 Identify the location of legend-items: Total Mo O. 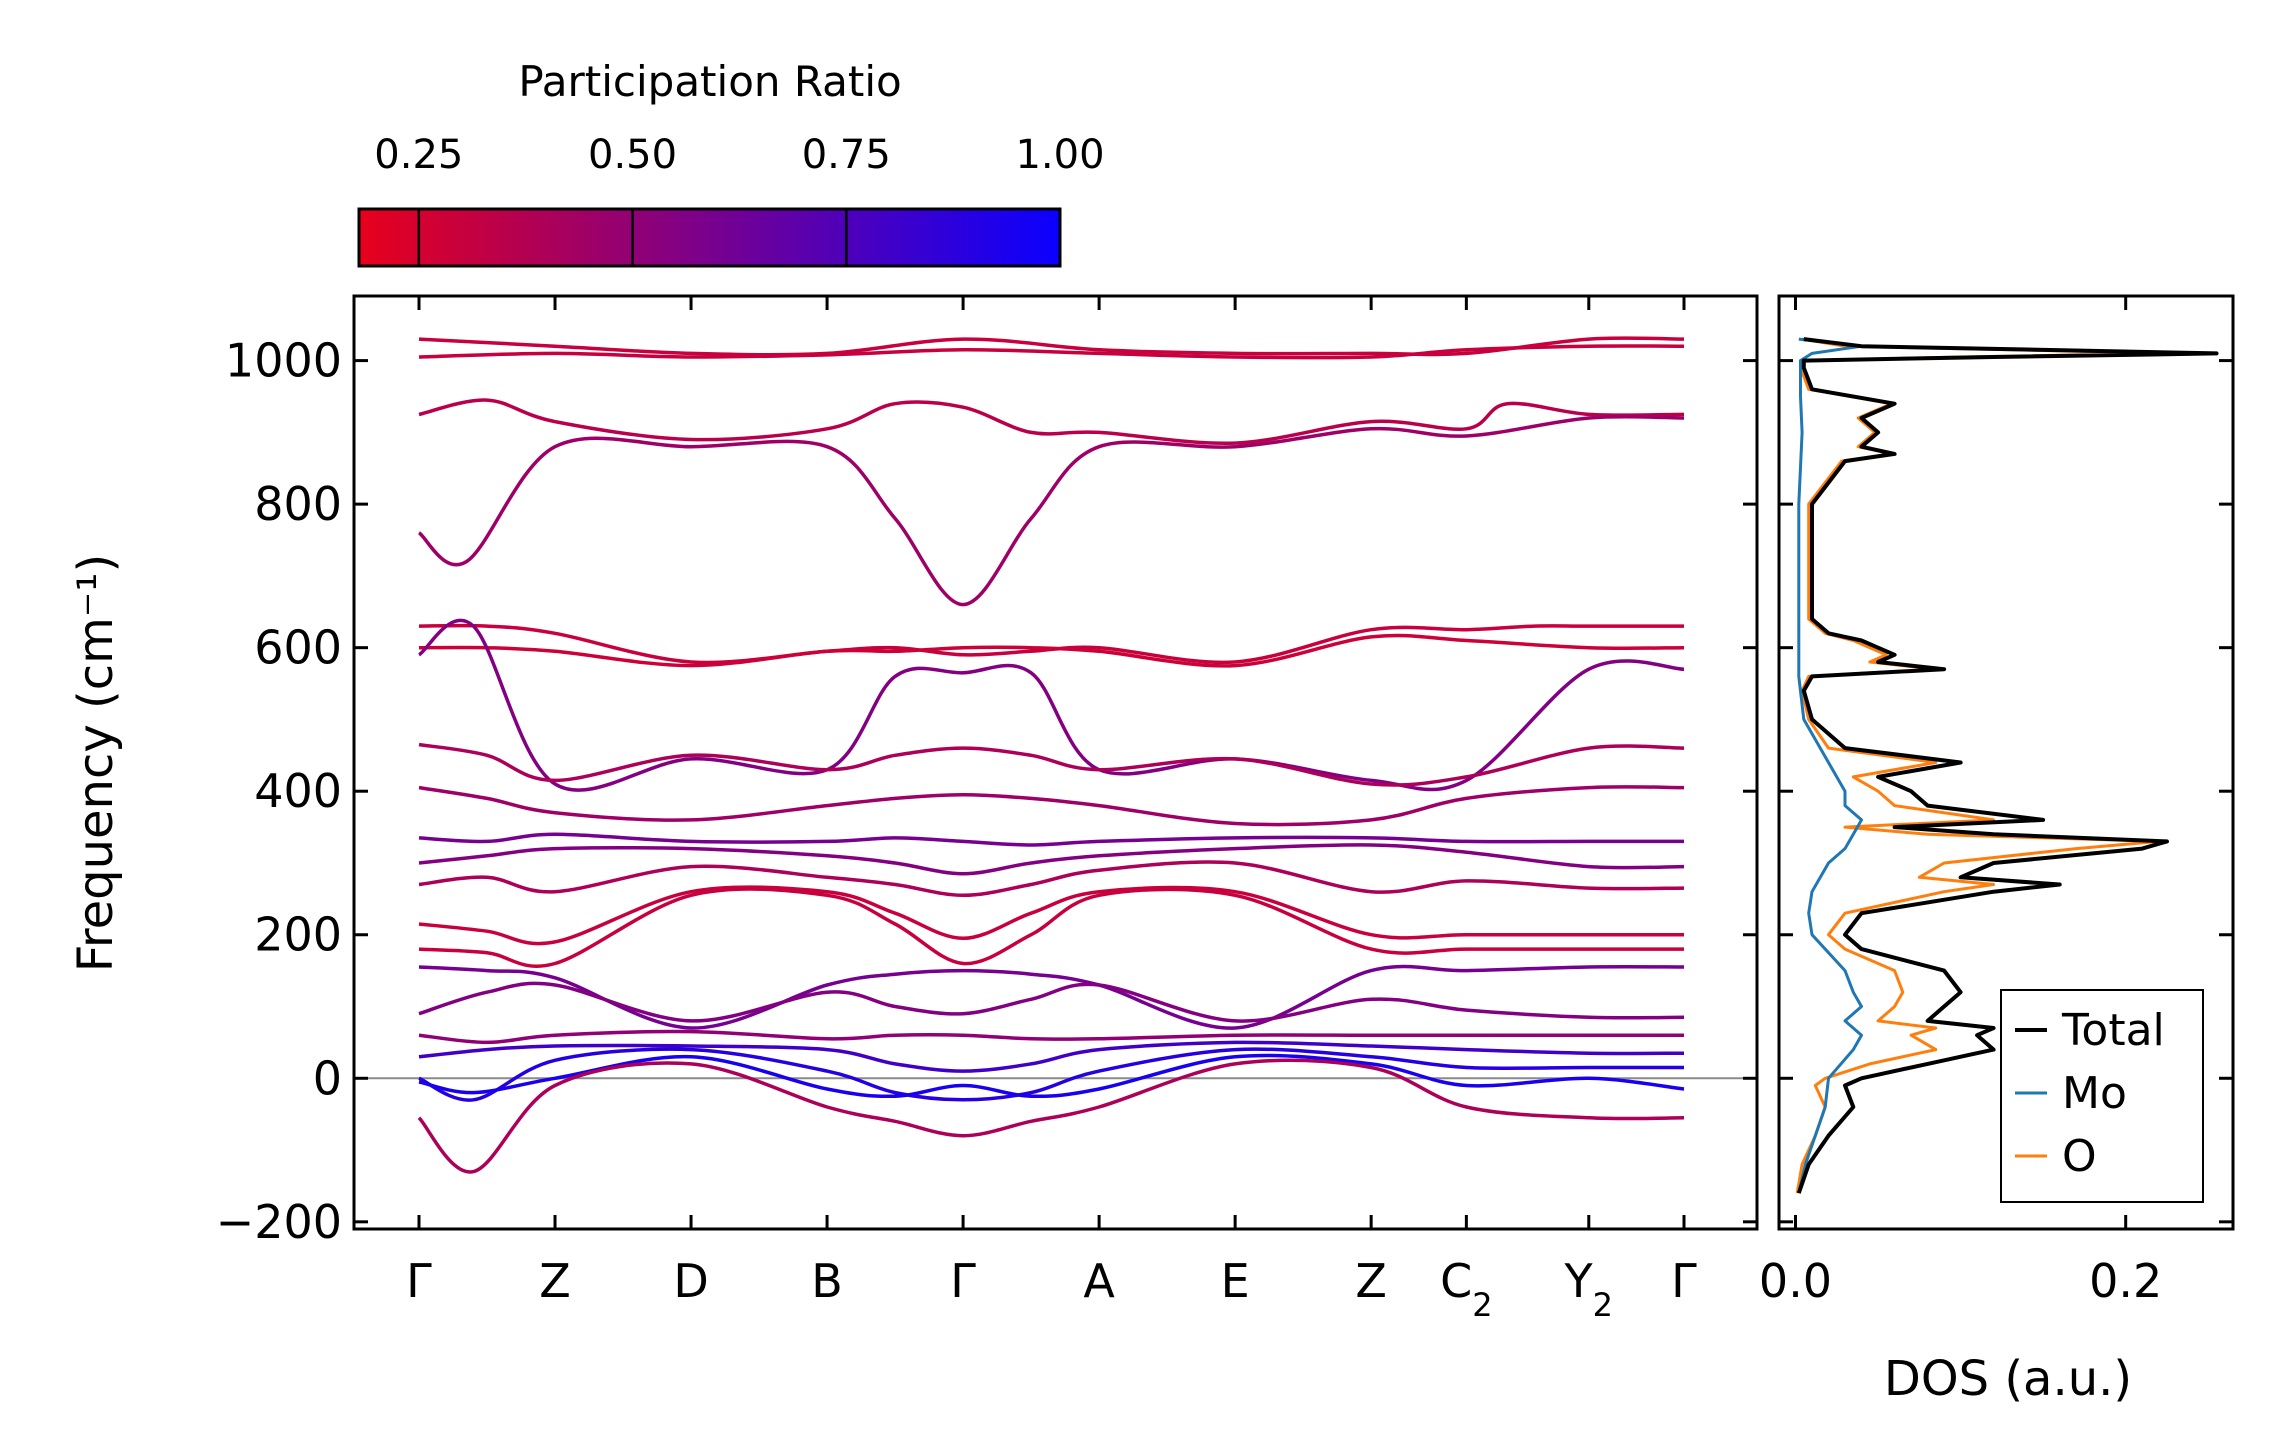
(2090, 1093).